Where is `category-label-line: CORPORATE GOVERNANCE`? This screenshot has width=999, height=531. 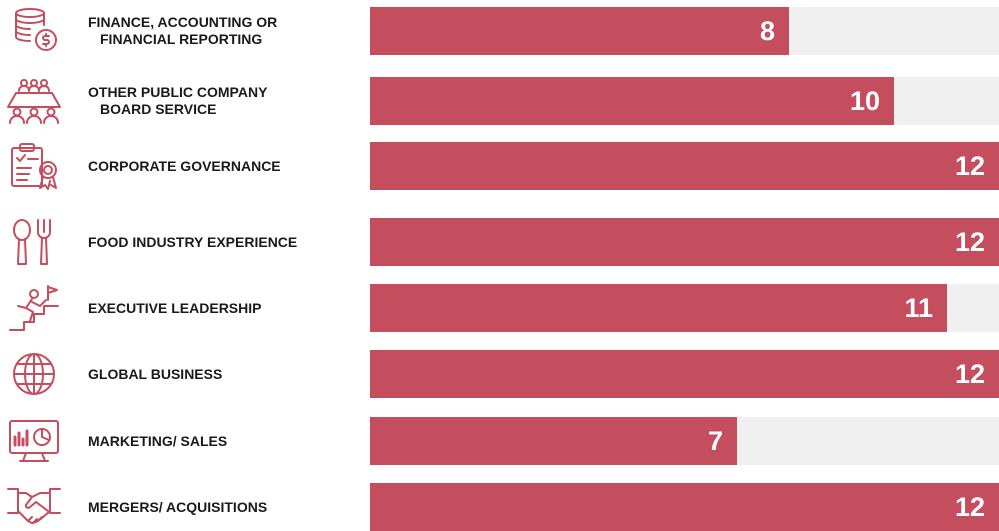 category-label-line: CORPORATE GOVERNANCE is located at coordinates (184, 165).